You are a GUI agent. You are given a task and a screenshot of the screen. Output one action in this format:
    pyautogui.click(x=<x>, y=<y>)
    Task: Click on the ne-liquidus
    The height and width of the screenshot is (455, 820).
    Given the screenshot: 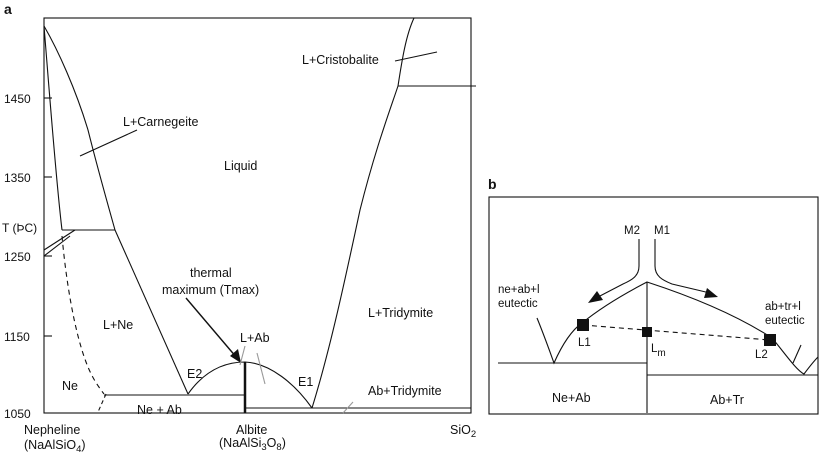 What is the action you would take?
    pyautogui.click(x=151, y=312)
    